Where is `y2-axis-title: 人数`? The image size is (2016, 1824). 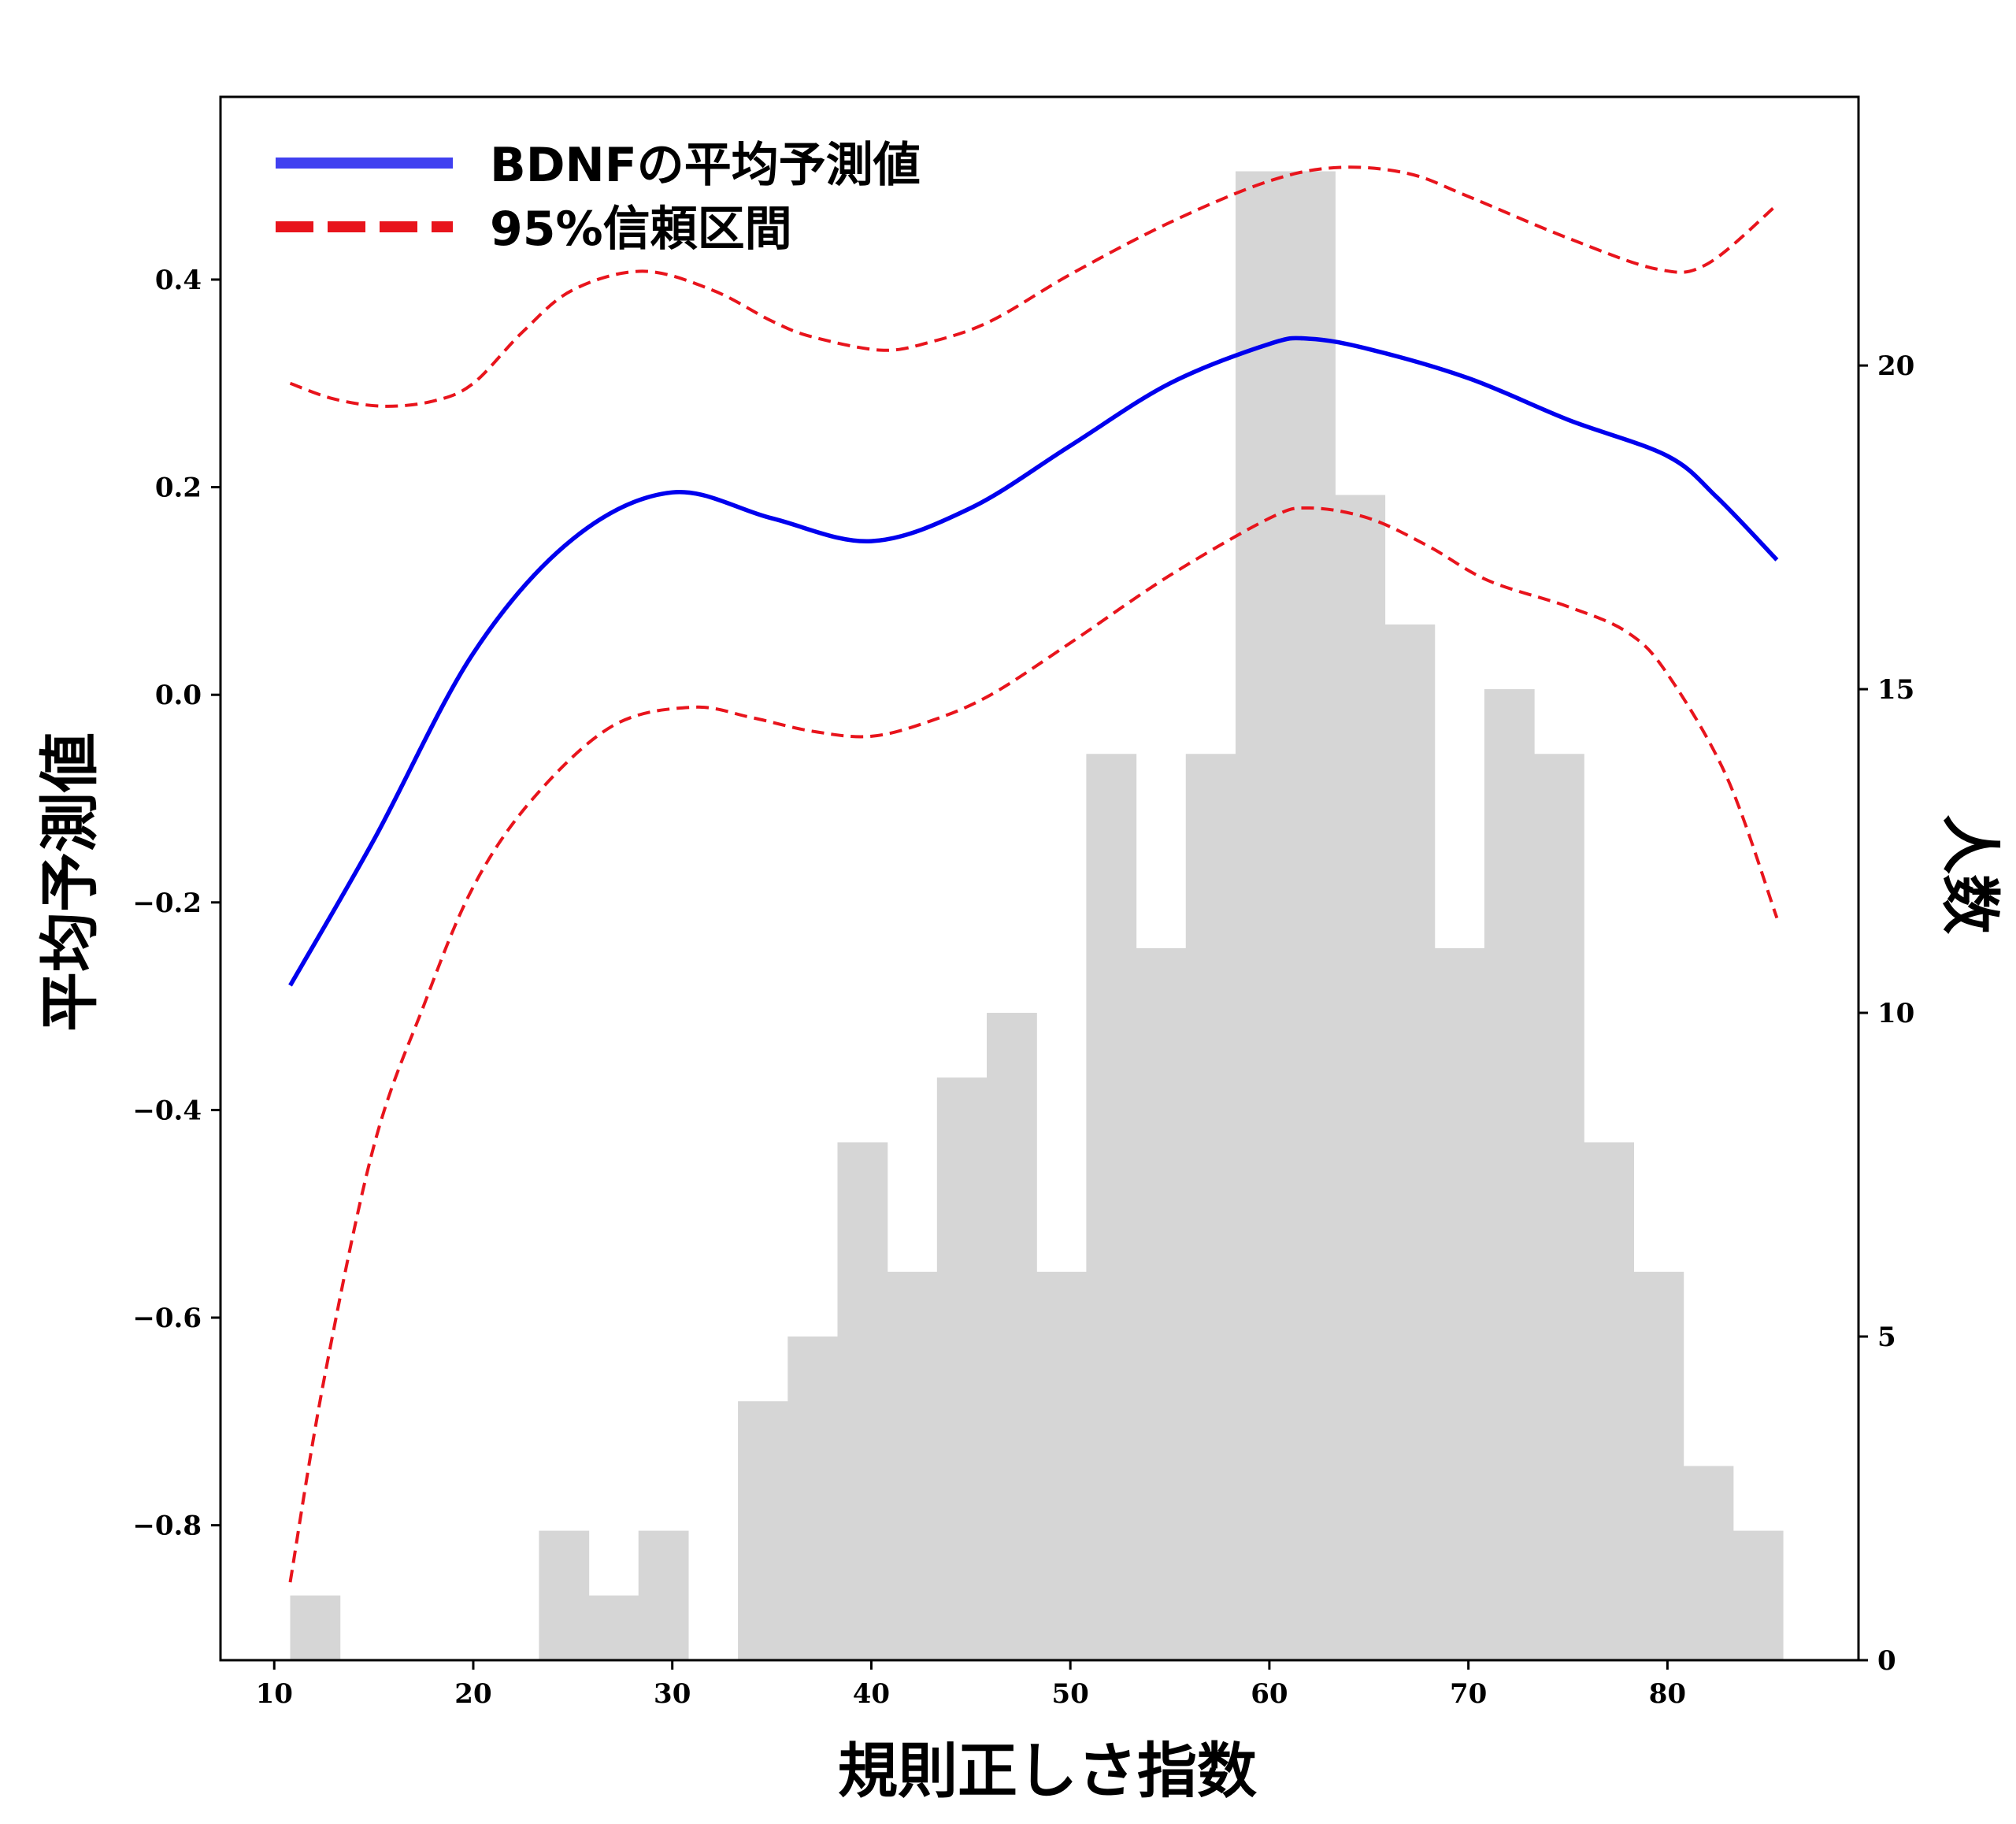
y2-axis-title: 人数 is located at coordinates (1970, 874).